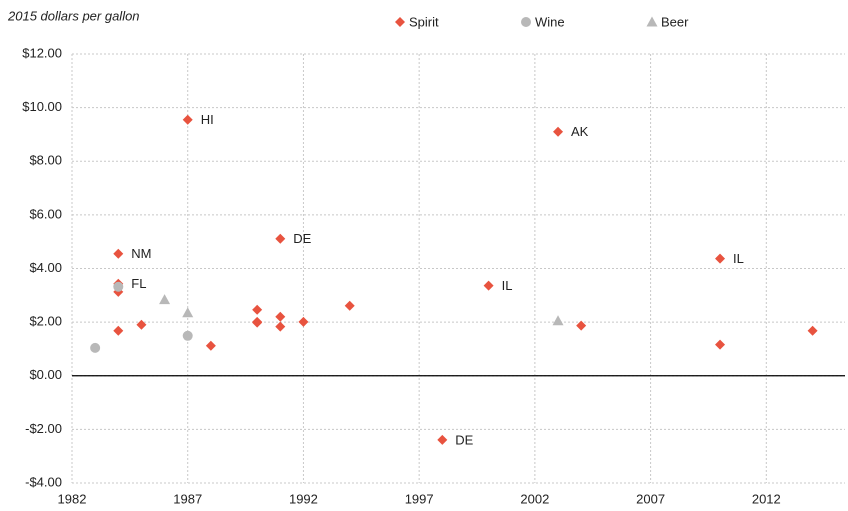 The image size is (848, 511). I want to click on x-tick-label: 1987, so click(187, 498).